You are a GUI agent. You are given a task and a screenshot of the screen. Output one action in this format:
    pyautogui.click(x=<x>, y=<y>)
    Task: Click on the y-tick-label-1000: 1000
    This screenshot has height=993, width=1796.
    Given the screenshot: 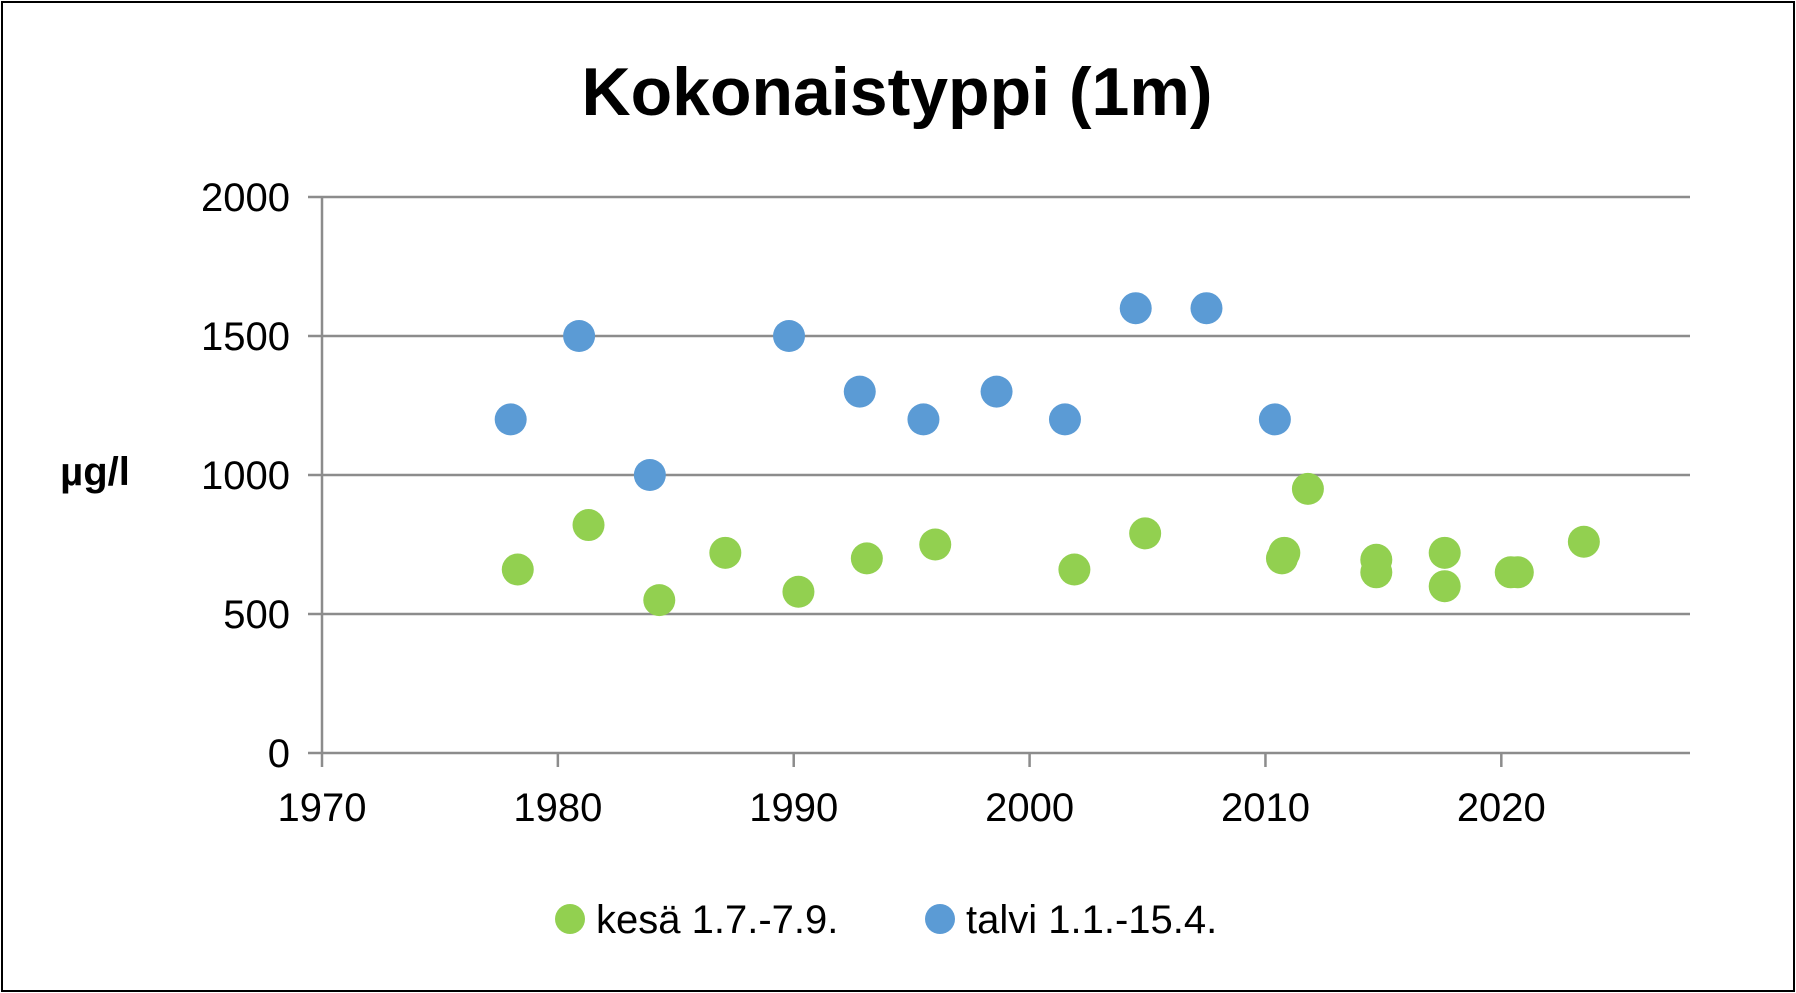 What is the action you would take?
    pyautogui.click(x=245, y=476)
    